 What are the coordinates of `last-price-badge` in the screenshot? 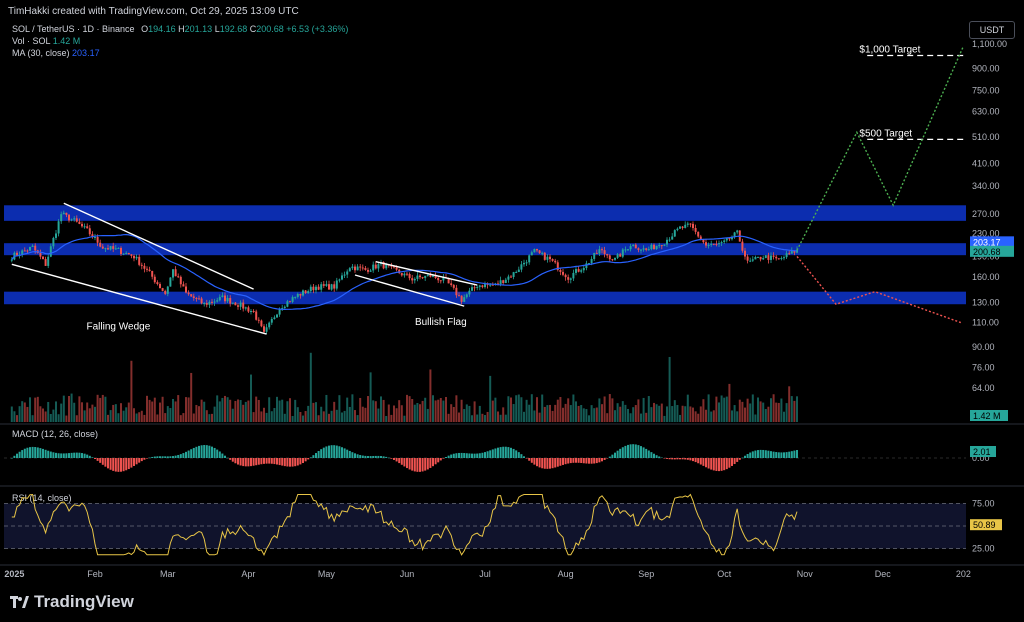 It's located at (992, 251).